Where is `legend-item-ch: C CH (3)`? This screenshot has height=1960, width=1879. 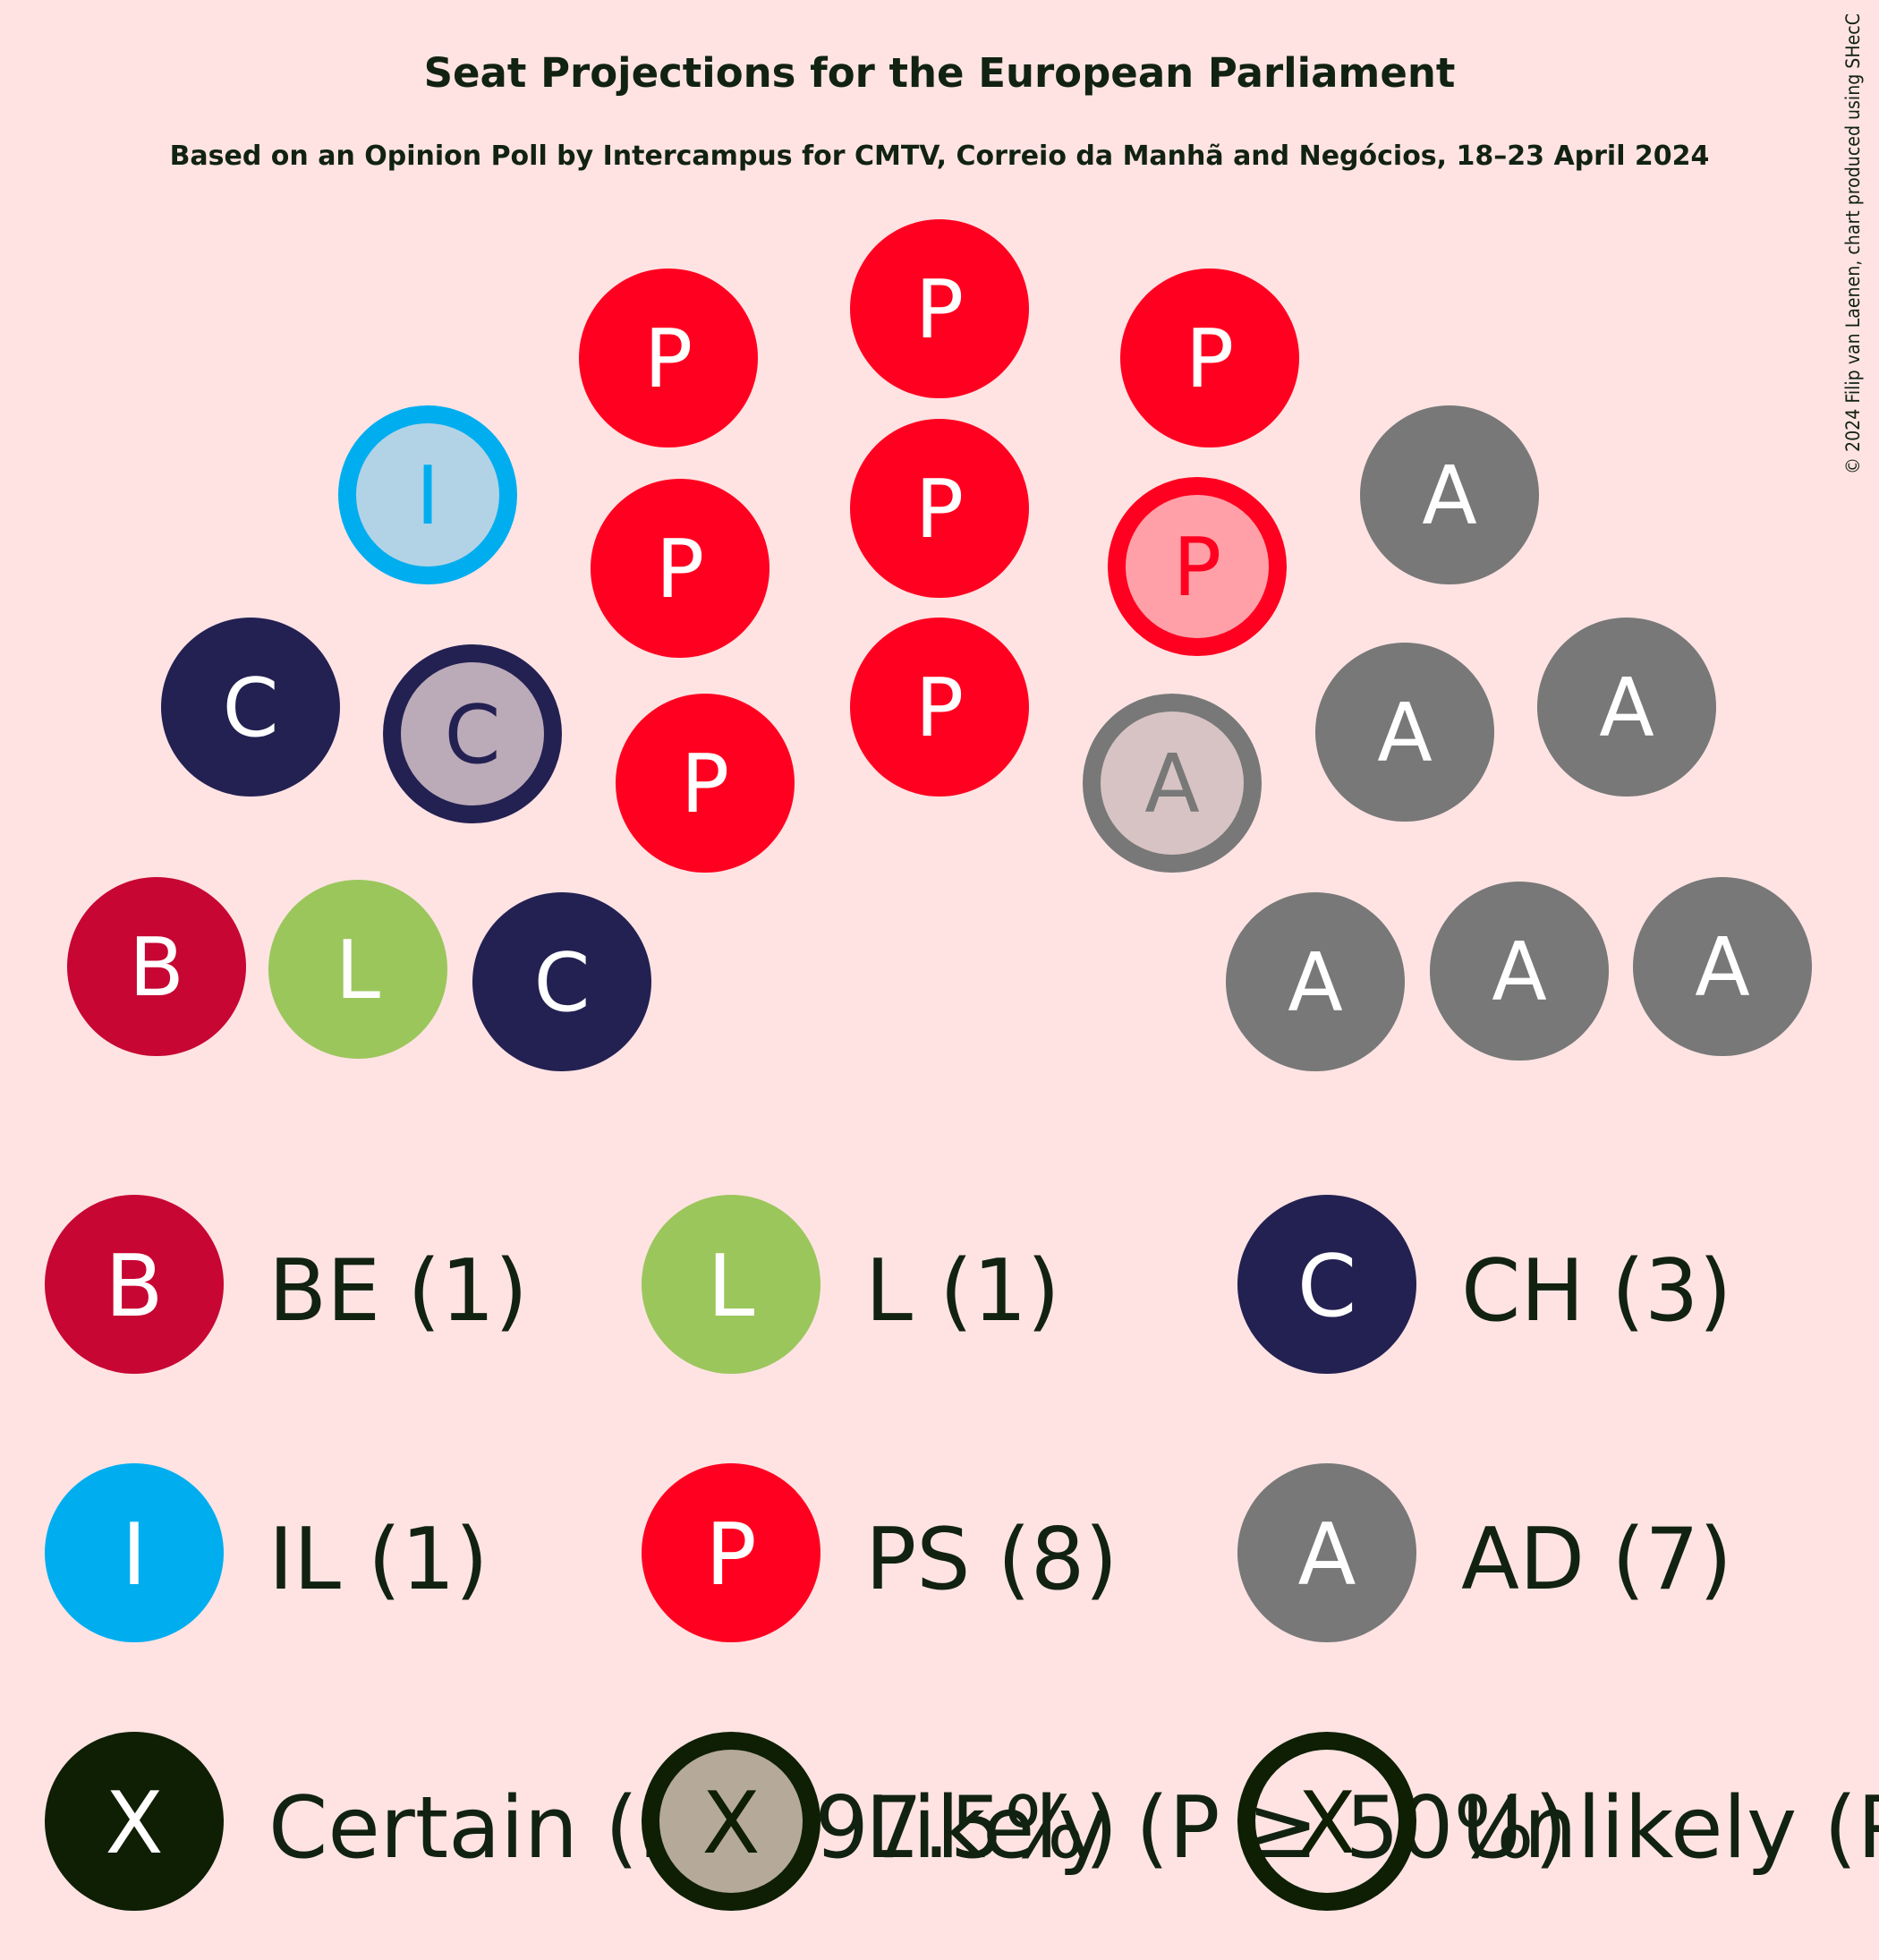
legend-item-ch: C CH (3) is located at coordinates (1484, 1284).